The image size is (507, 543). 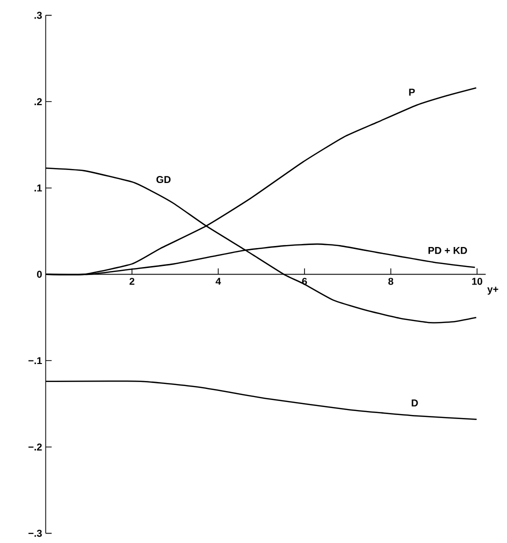 I want to click on x-tick-label: 10, so click(x=477, y=281).